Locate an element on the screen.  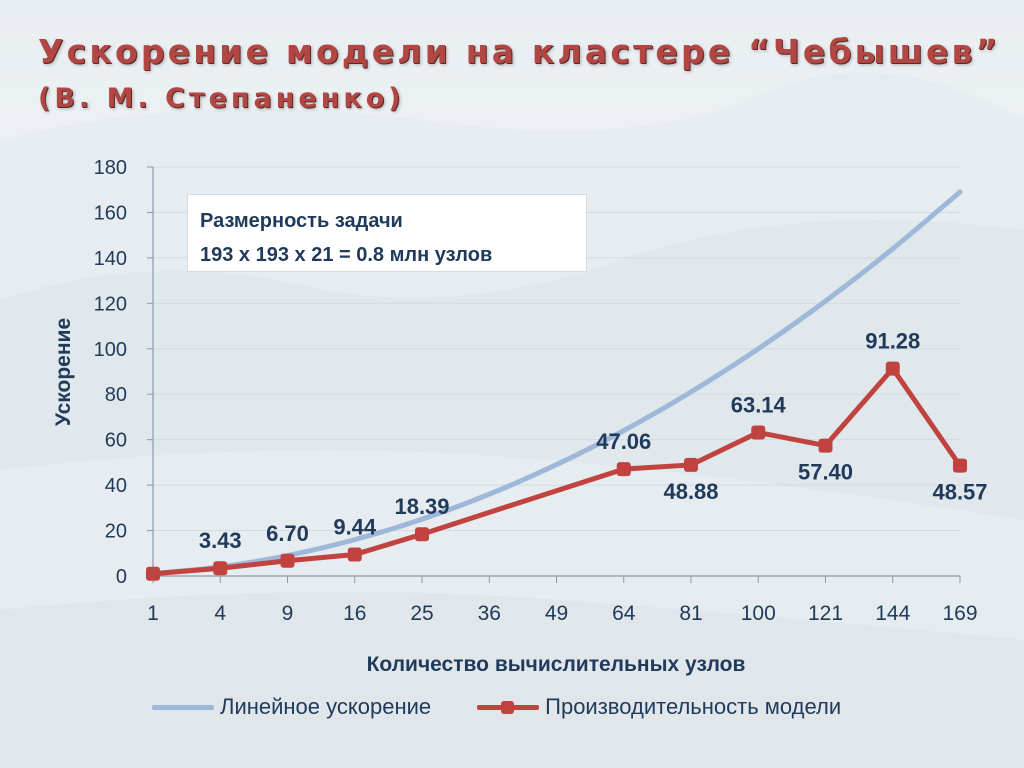
data-label: 63.14 is located at coordinates (759, 405).